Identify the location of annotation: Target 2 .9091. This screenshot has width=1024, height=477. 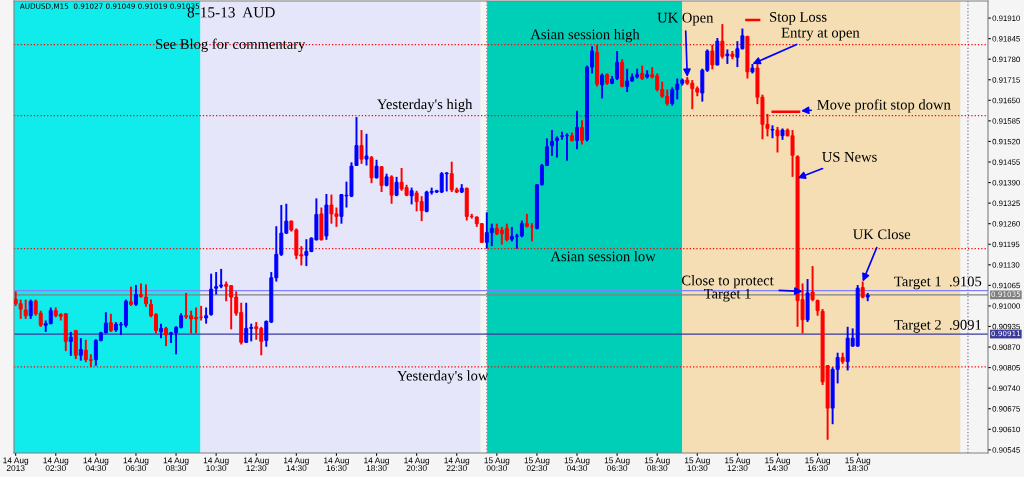
(937, 326).